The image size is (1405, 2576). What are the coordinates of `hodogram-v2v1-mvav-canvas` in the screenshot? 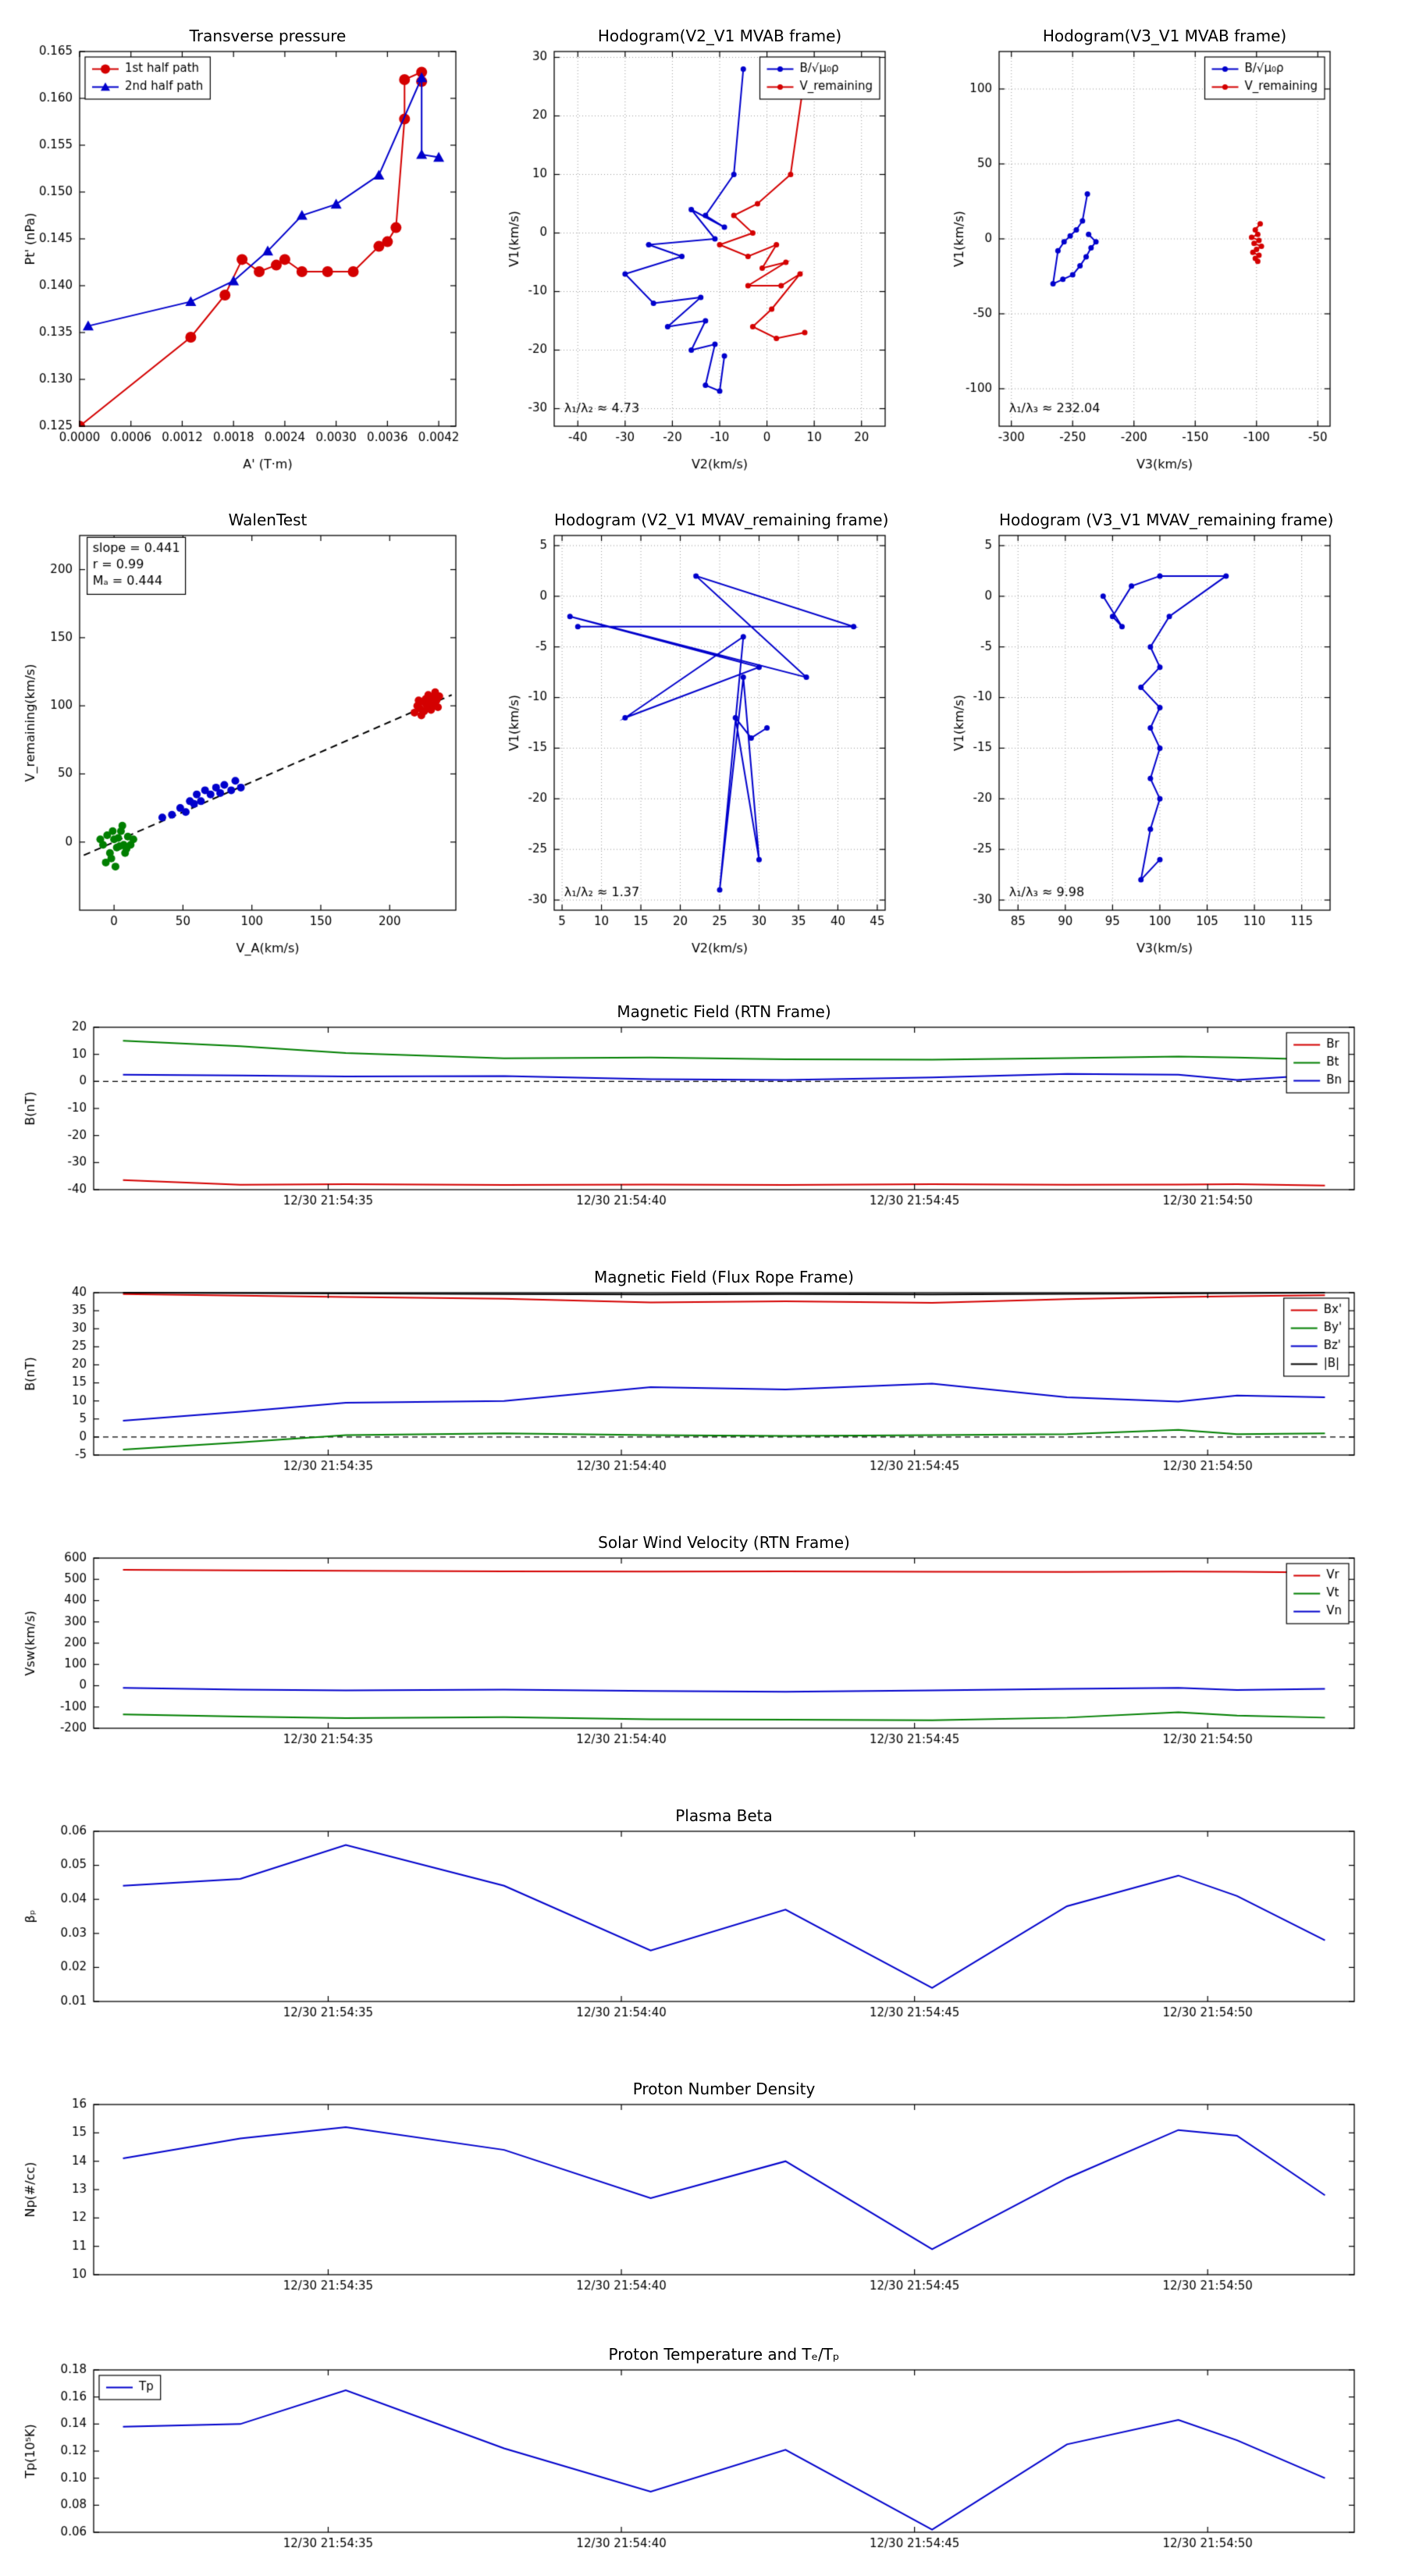 It's located at (699, 730).